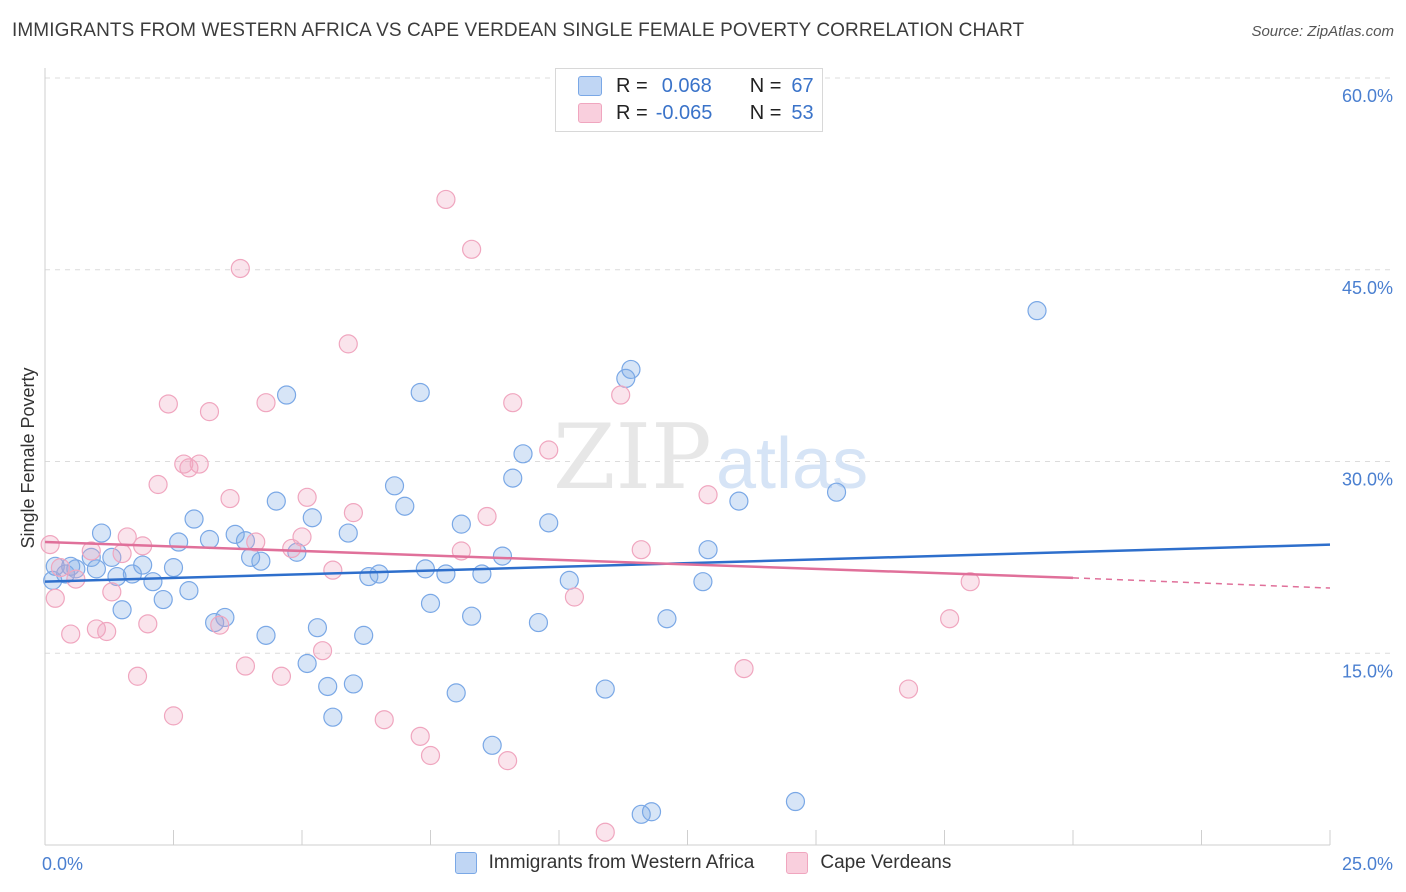  What do you see at coordinates (802, 112) in the screenshot?
I see `n-value: 53` at bounding box center [802, 112].